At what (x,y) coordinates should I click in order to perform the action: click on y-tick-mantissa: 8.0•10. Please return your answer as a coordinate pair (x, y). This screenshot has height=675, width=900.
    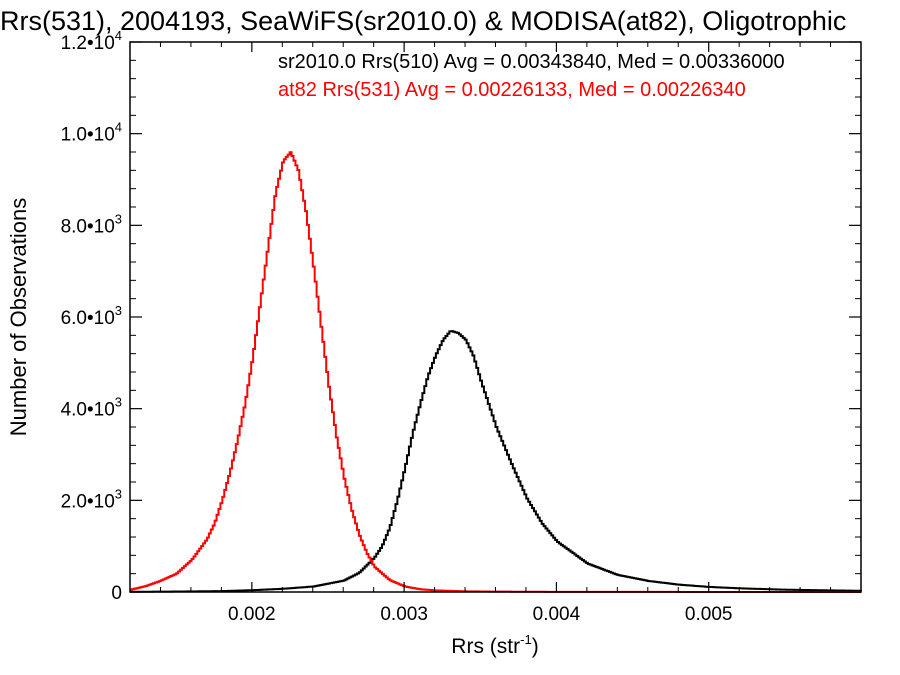
    Looking at the image, I should click on (88, 226).